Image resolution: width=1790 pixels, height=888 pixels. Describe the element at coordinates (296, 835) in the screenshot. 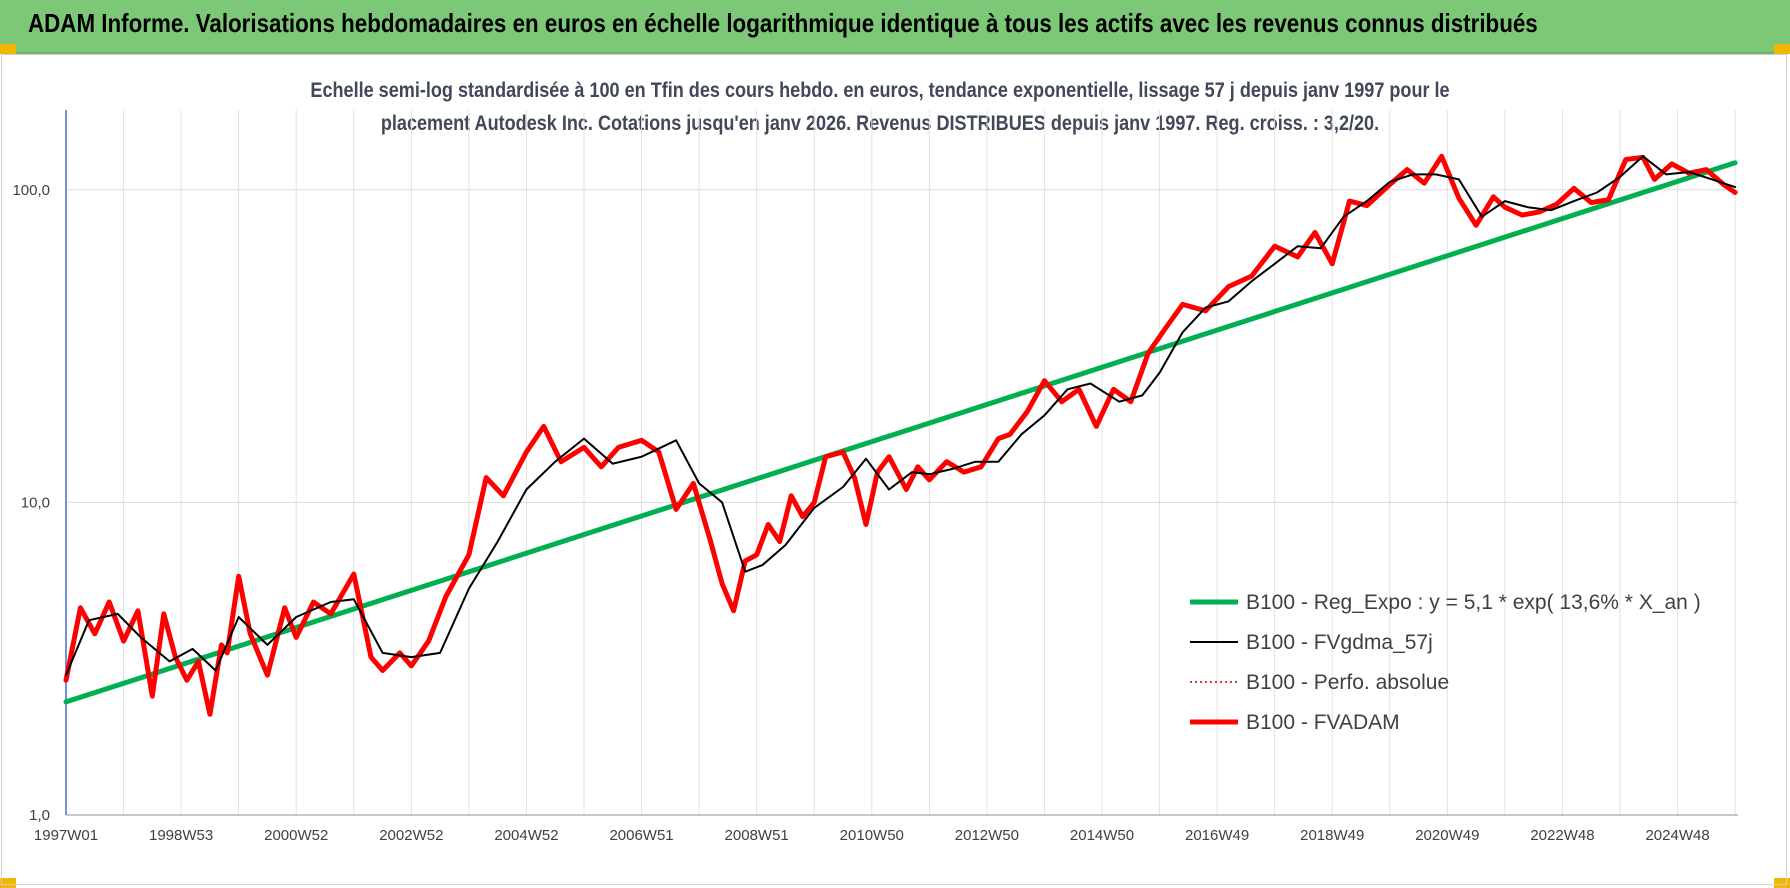

I see `x-tick-label: 2000W52` at that location.